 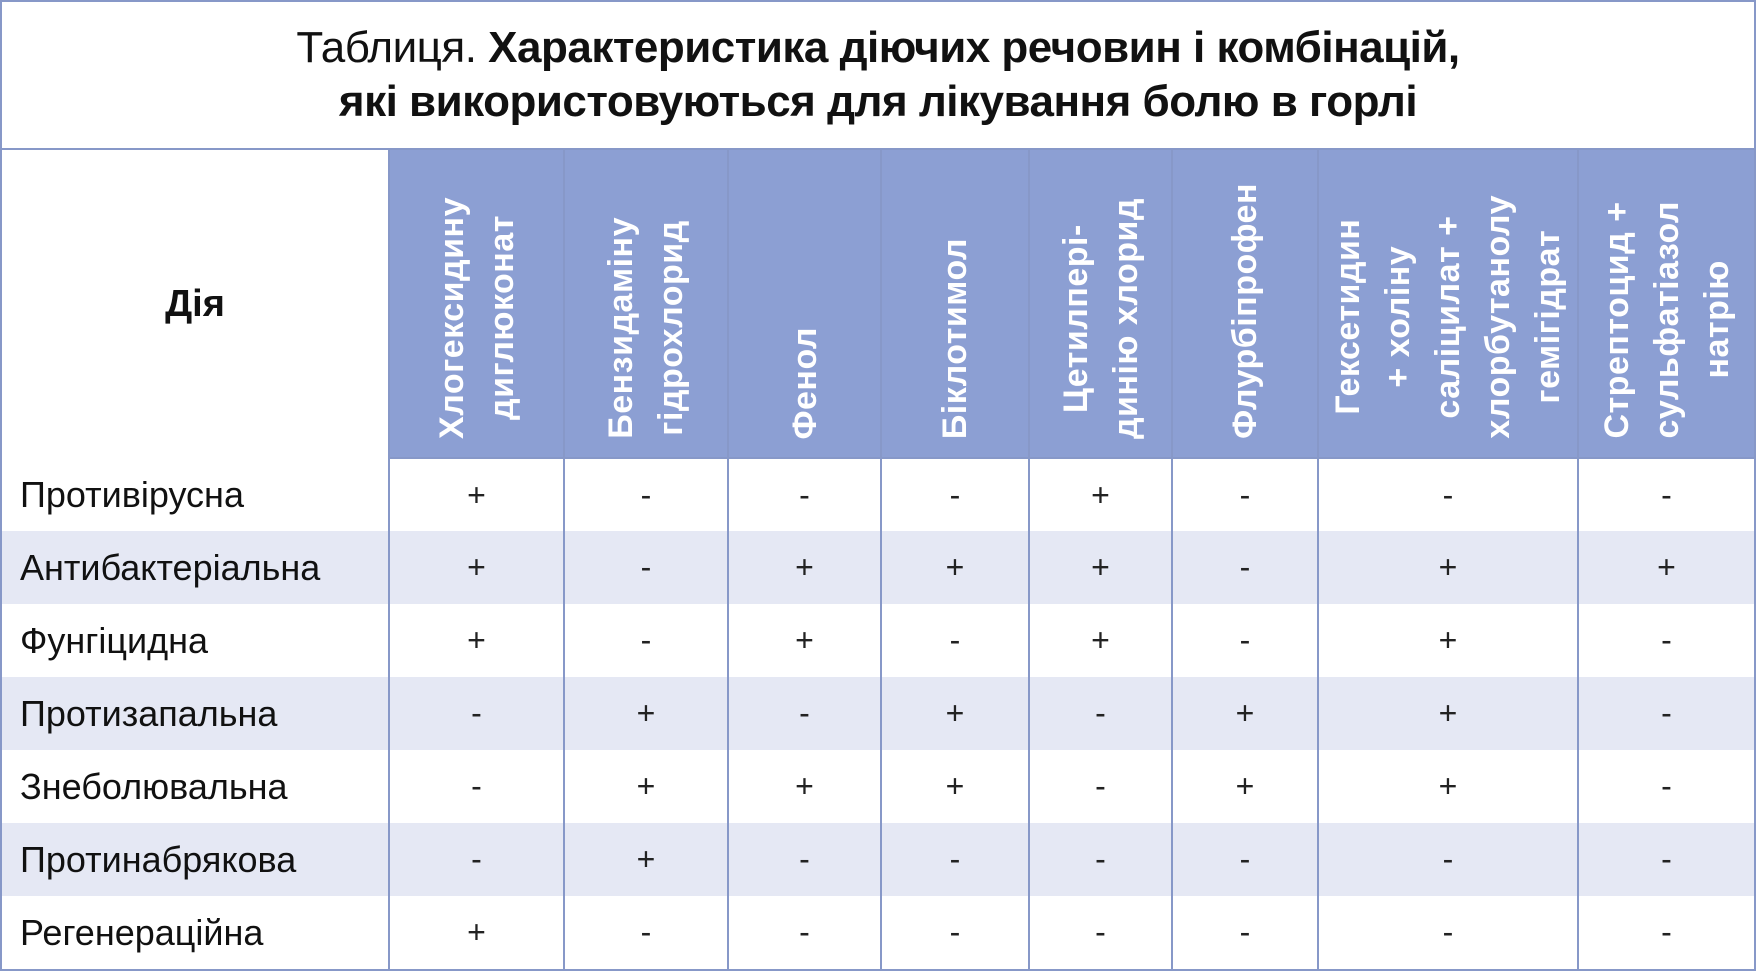 I want to click on column-header: Флурбіпрофен, so click(x=1244, y=304).